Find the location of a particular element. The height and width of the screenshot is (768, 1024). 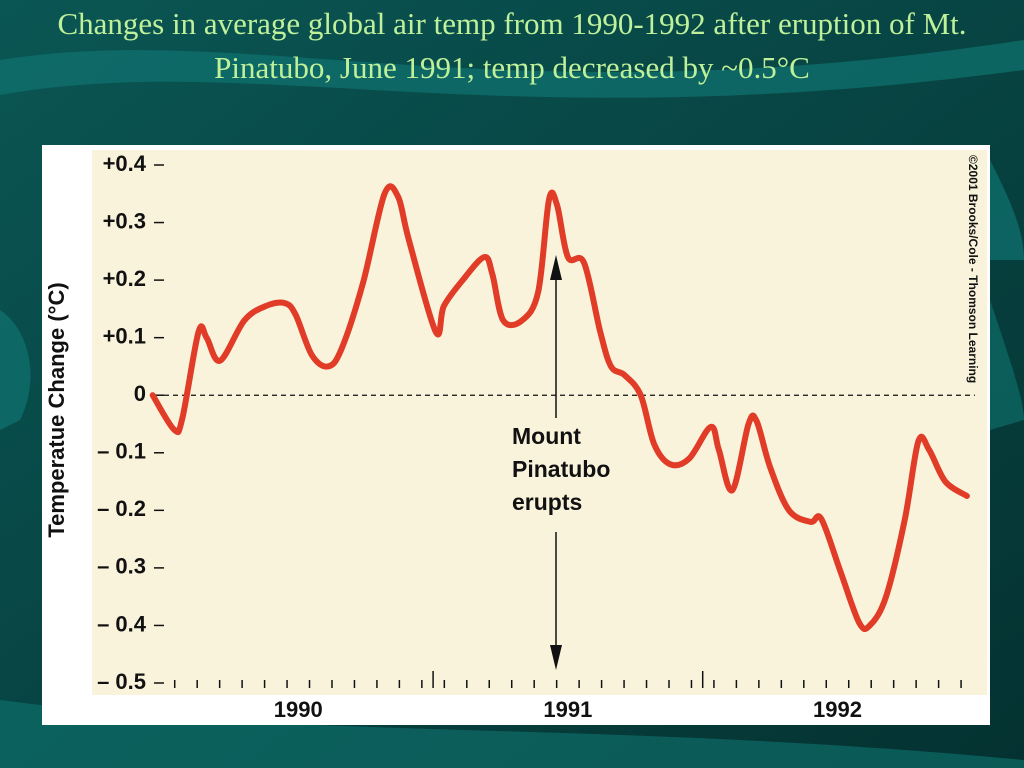

y-tick-label: +0.3 is located at coordinates (124, 220).